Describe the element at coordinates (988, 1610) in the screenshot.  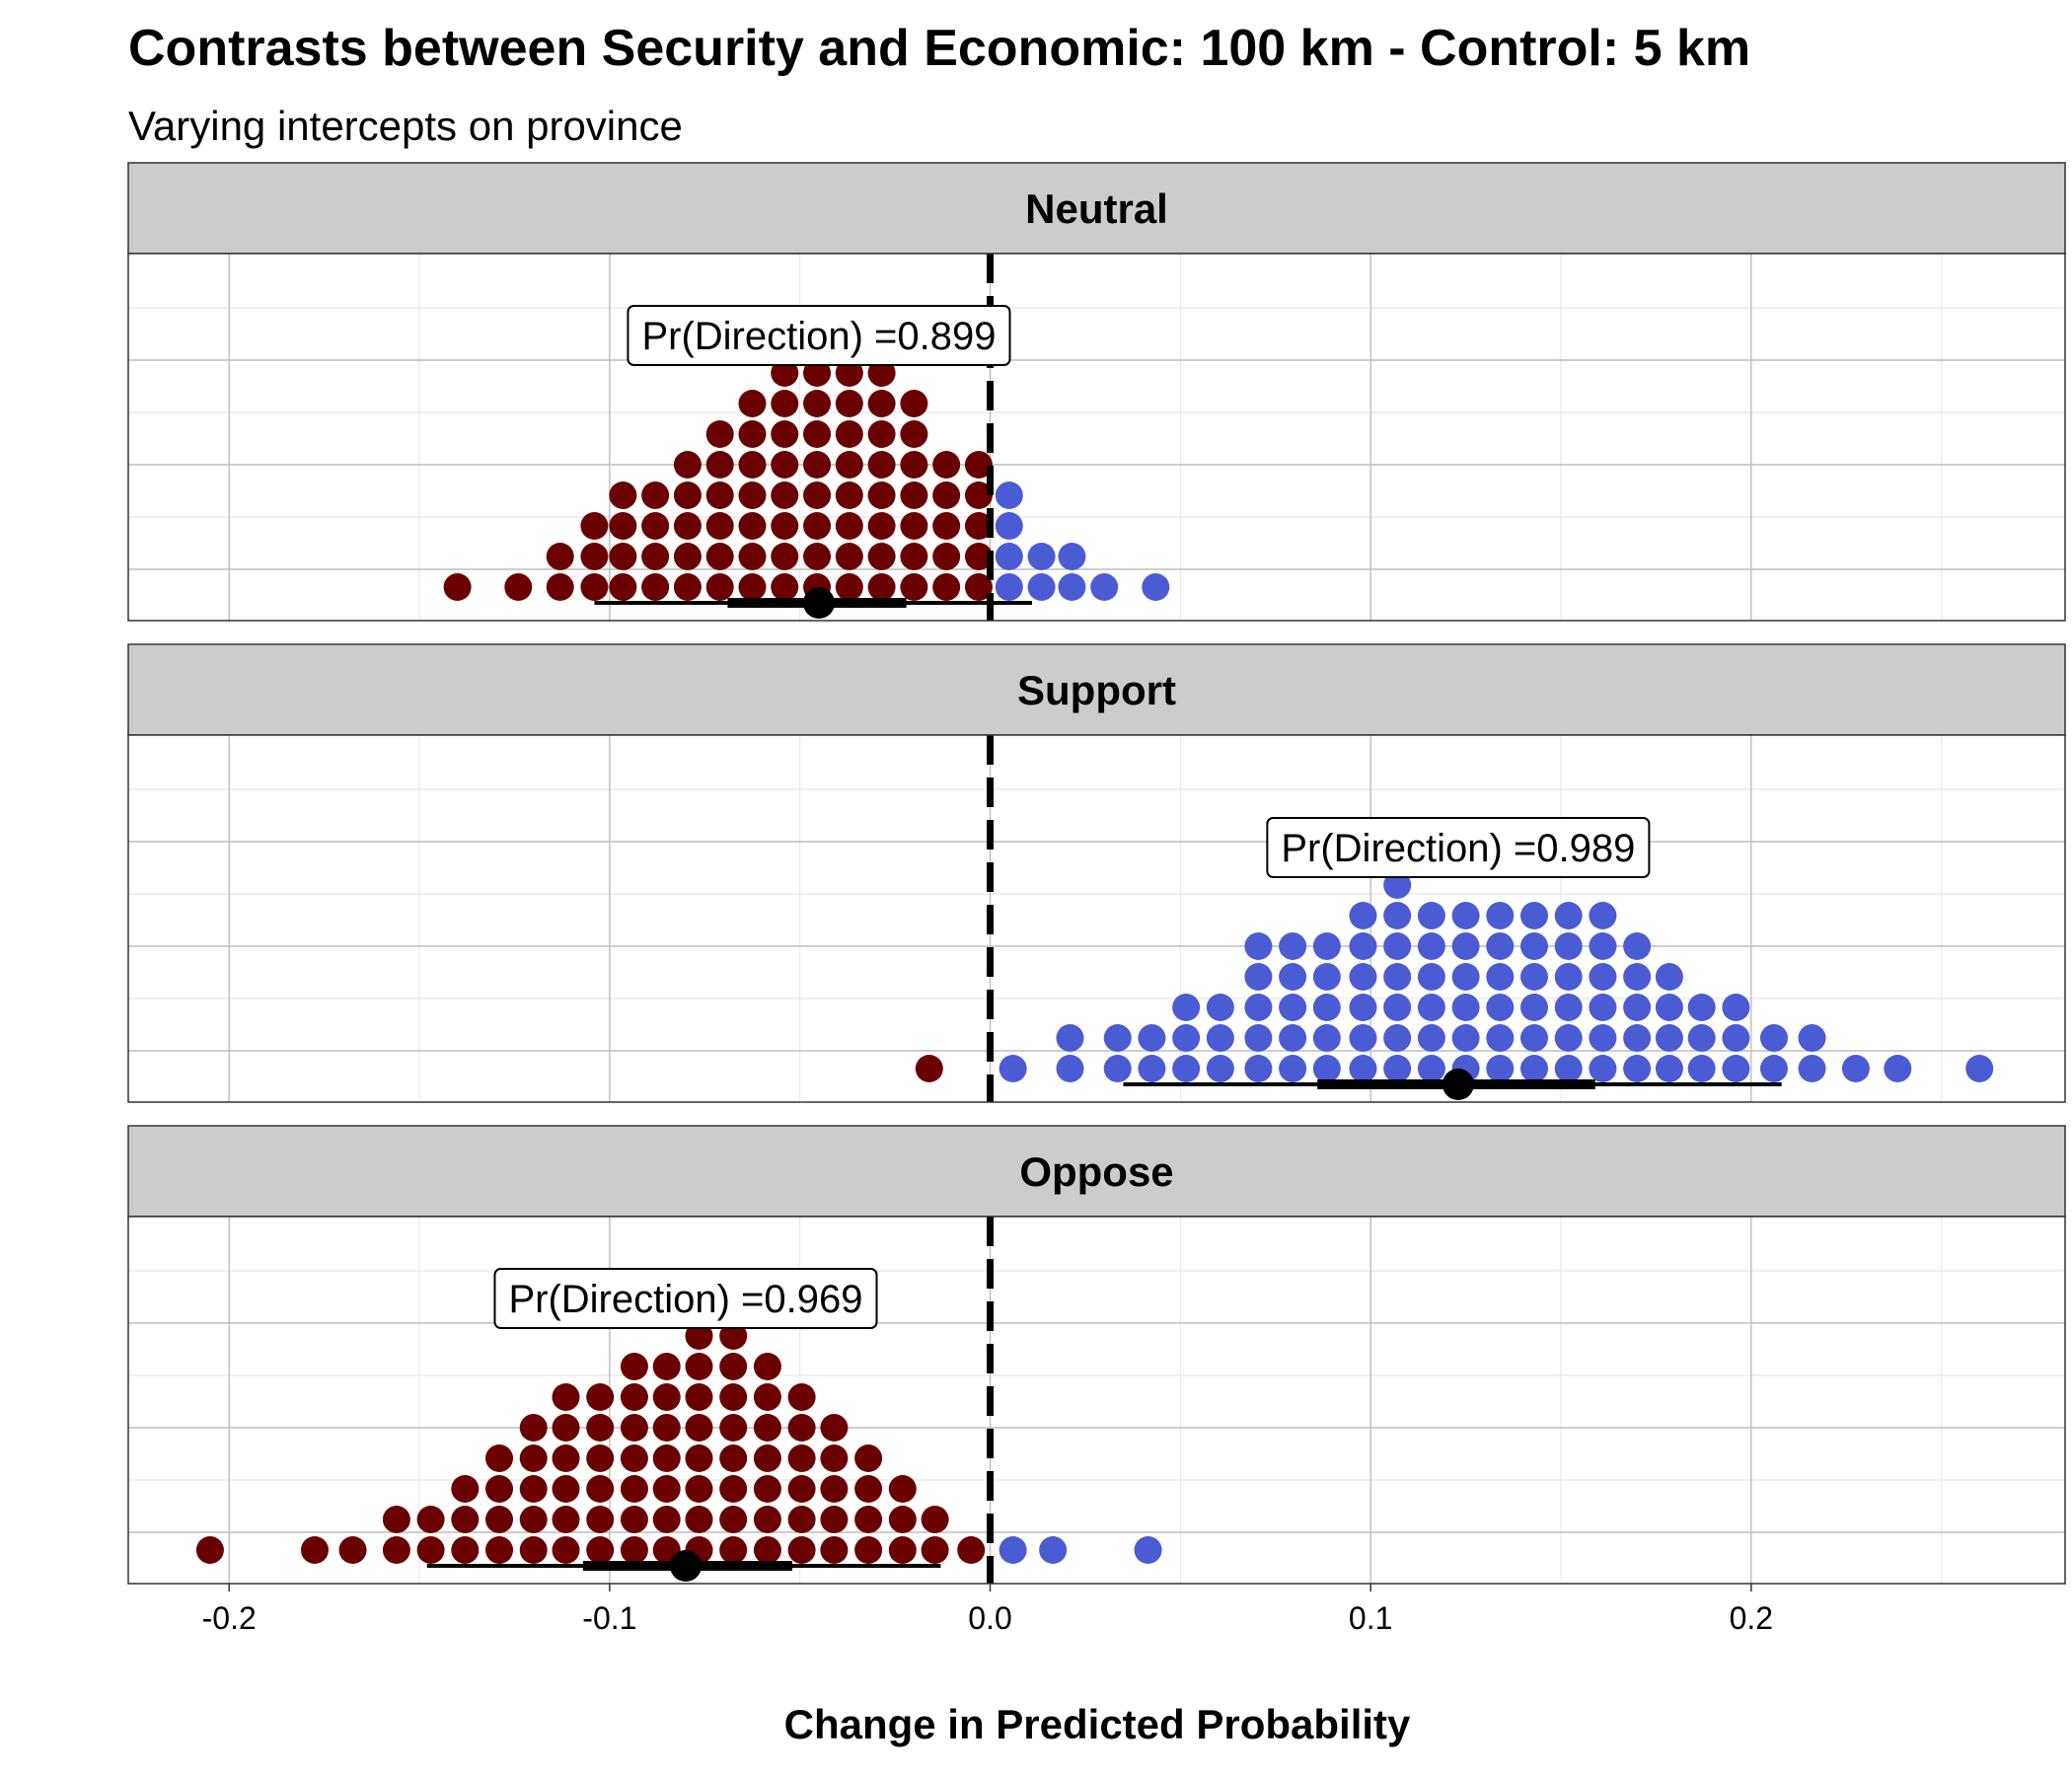
I see `x-axis: -0.2 -0.1 0.0 0.1 0.2` at that location.